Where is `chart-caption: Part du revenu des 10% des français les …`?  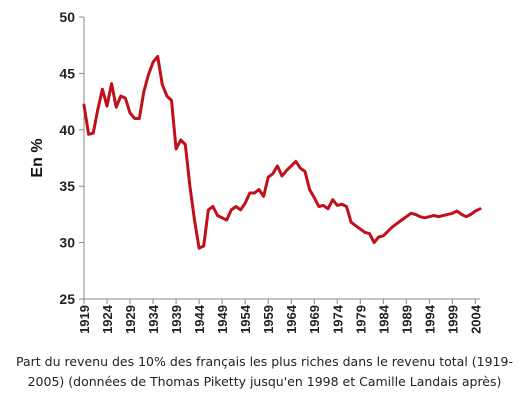 chart-caption: Part du revenu des 10% des français les … is located at coordinates (264, 371).